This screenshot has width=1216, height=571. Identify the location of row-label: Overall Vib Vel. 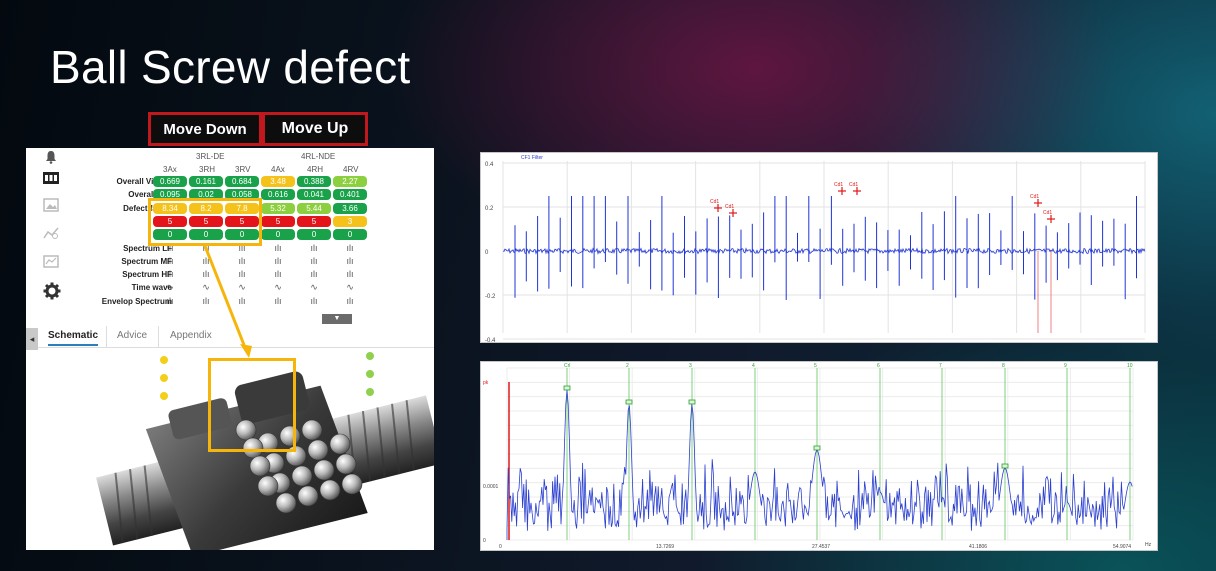
(144, 181).